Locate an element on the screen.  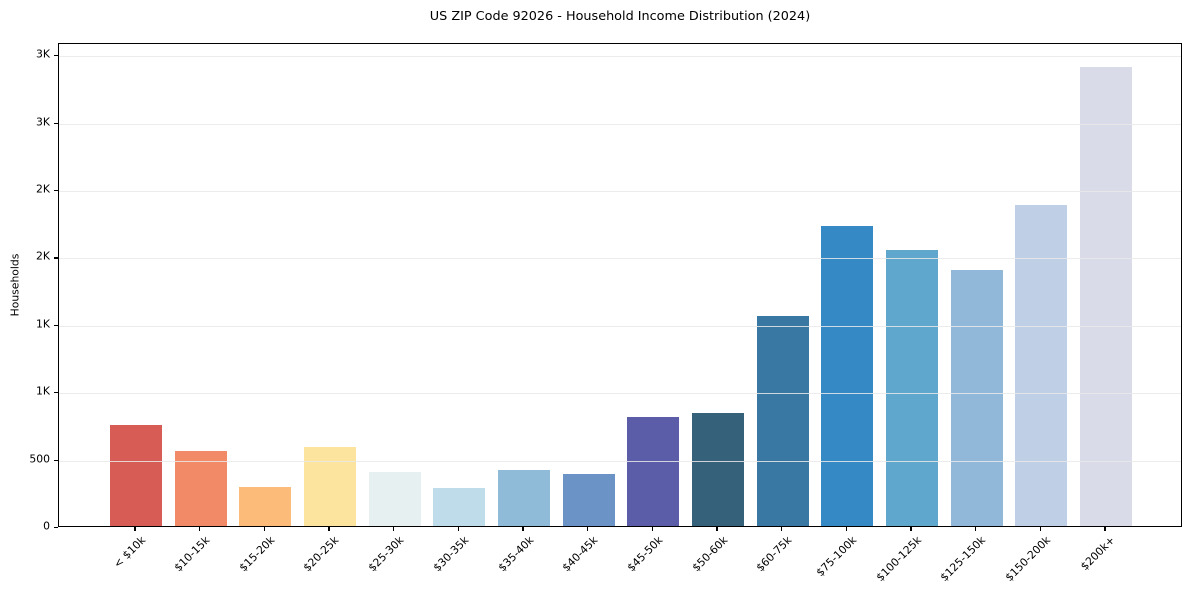
x-tick-label: $50-60k is located at coordinates (709, 554).